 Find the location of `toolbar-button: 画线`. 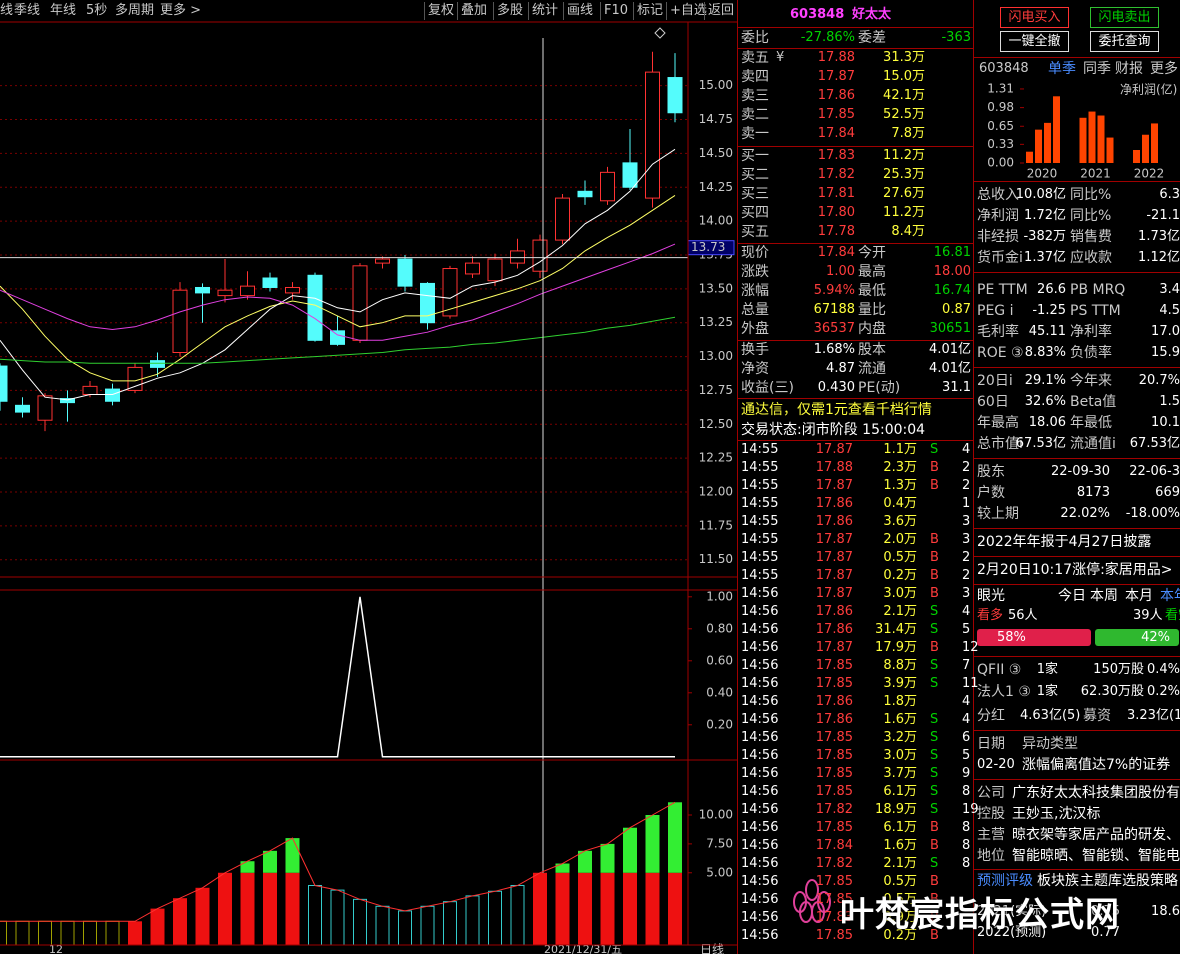

toolbar-button: 画线 is located at coordinates (580, 10).